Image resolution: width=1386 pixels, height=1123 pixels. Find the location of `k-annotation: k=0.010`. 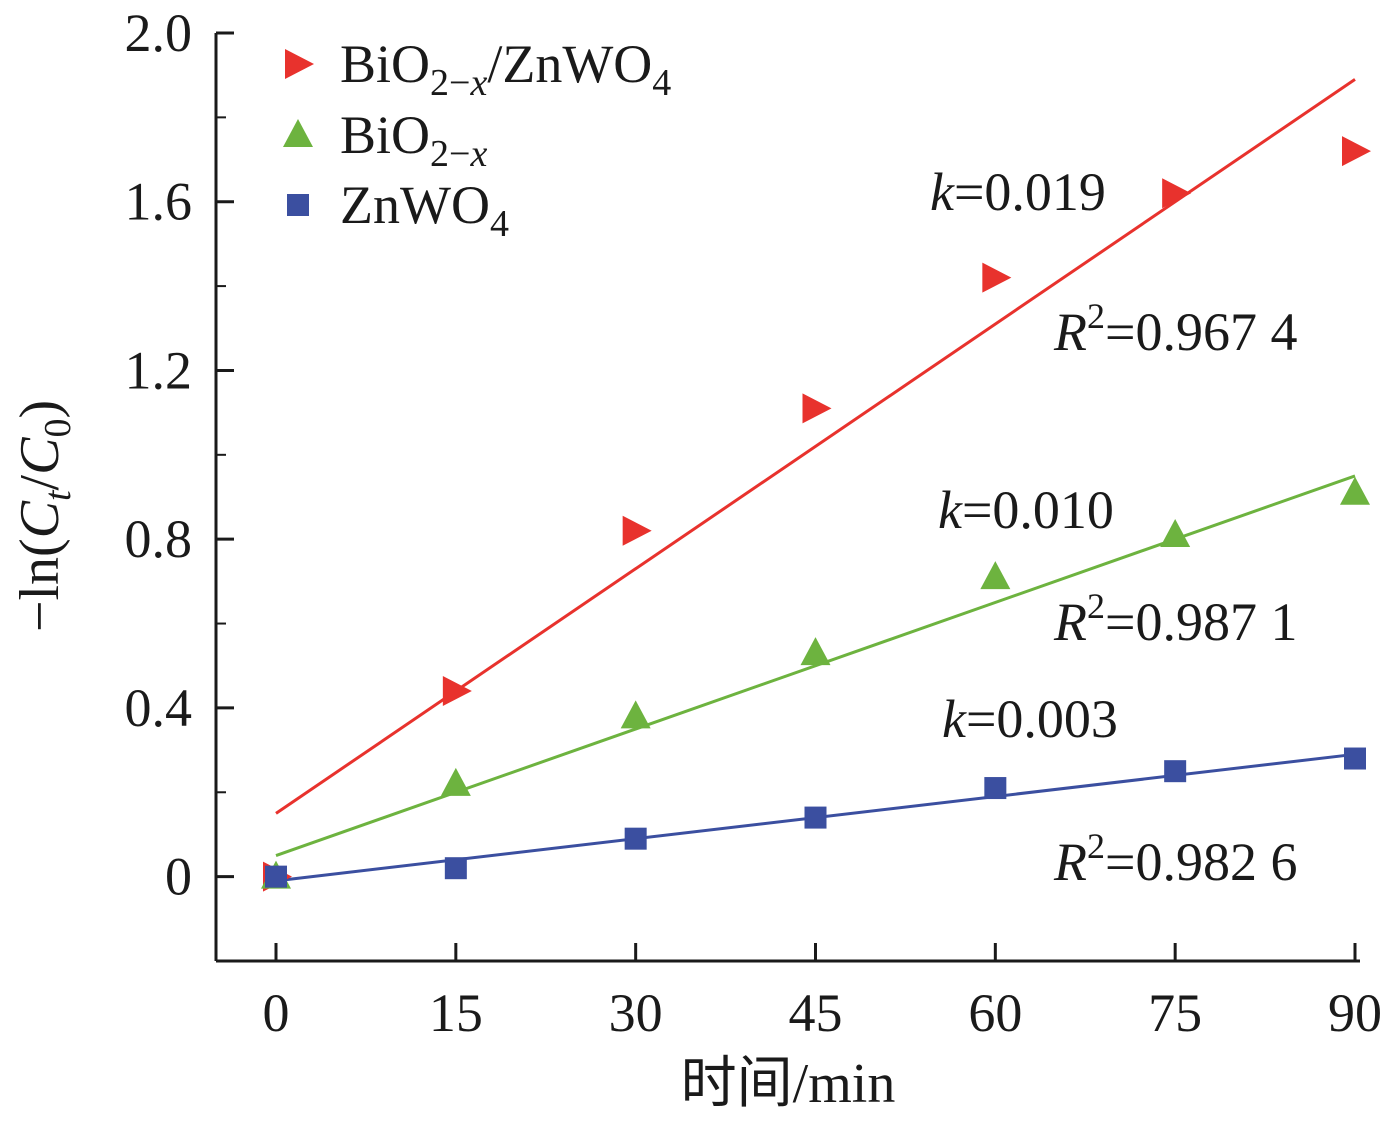

k-annotation: k=0.010 is located at coordinates (1026, 510).